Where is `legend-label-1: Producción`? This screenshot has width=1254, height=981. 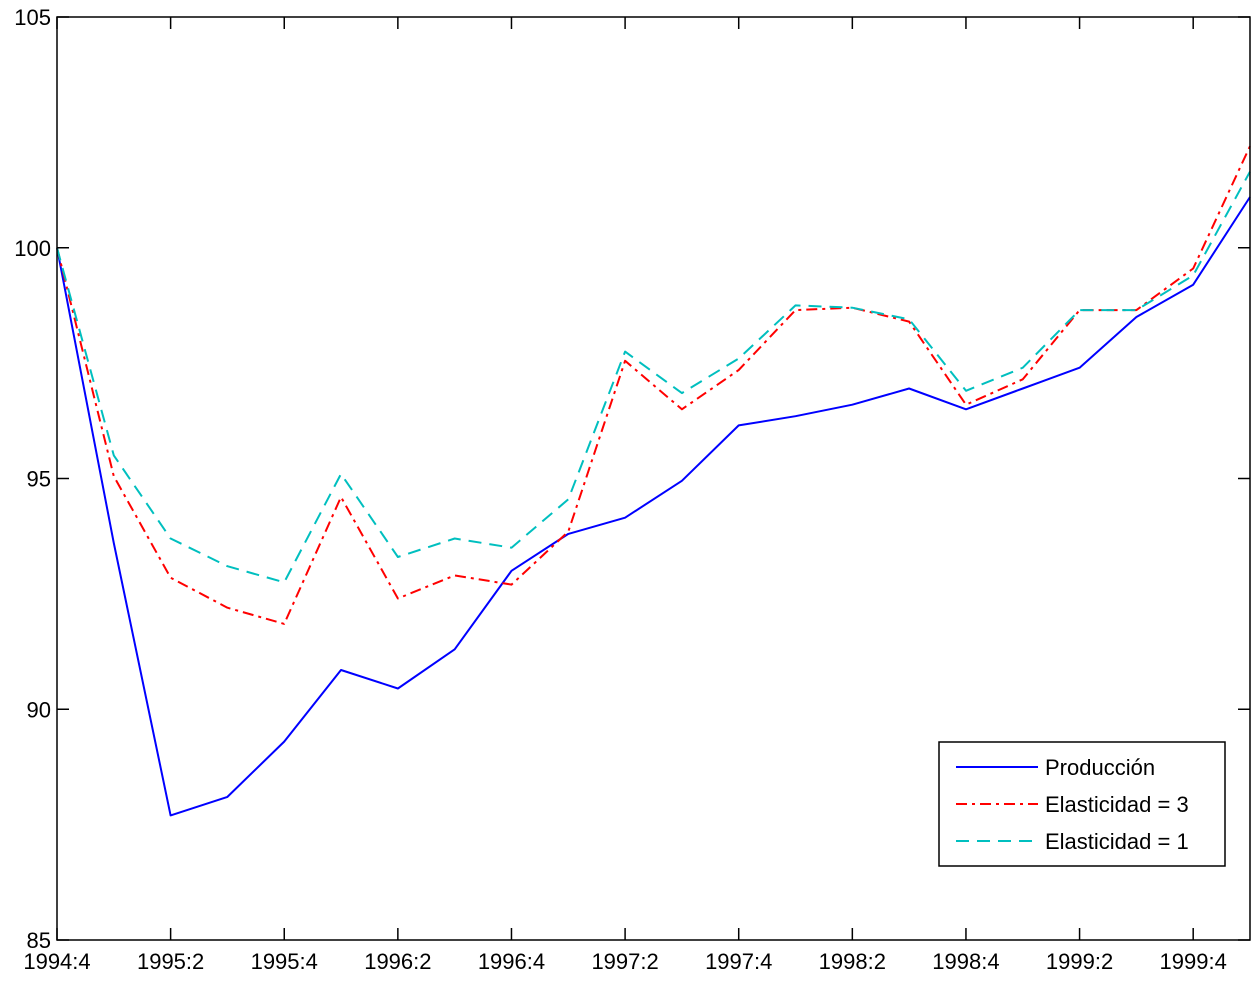
legend-label-1: Producción is located at coordinates (1100, 767).